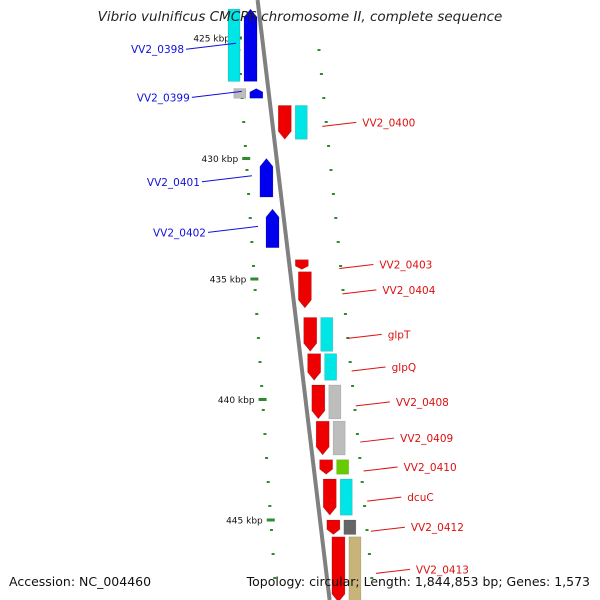 The height and width of the screenshot is (600, 600). I want to click on gene-label: glpT, so click(399, 335).